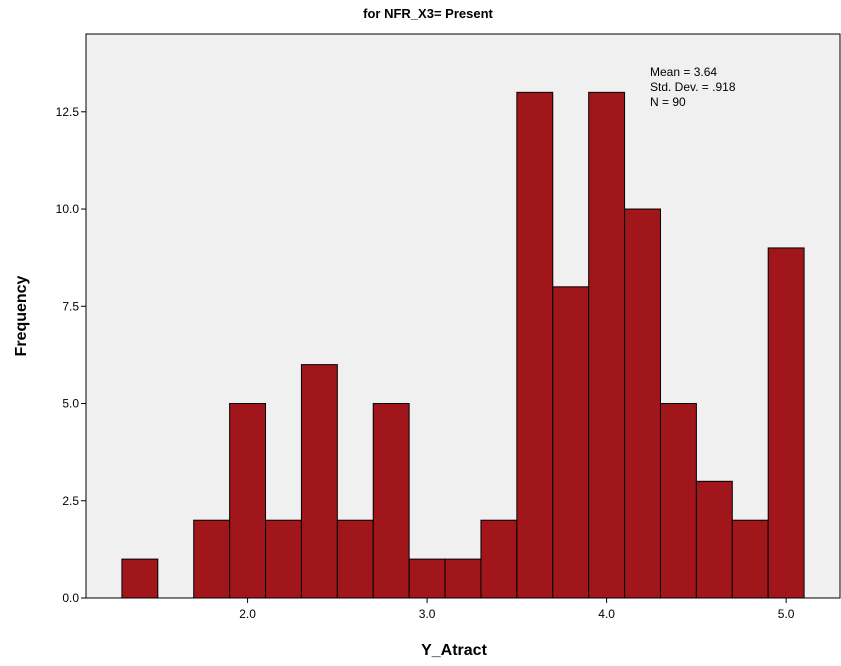 This screenshot has height=666, width=841. What do you see at coordinates (21, 315) in the screenshot?
I see `y-axis-label: Frequency` at bounding box center [21, 315].